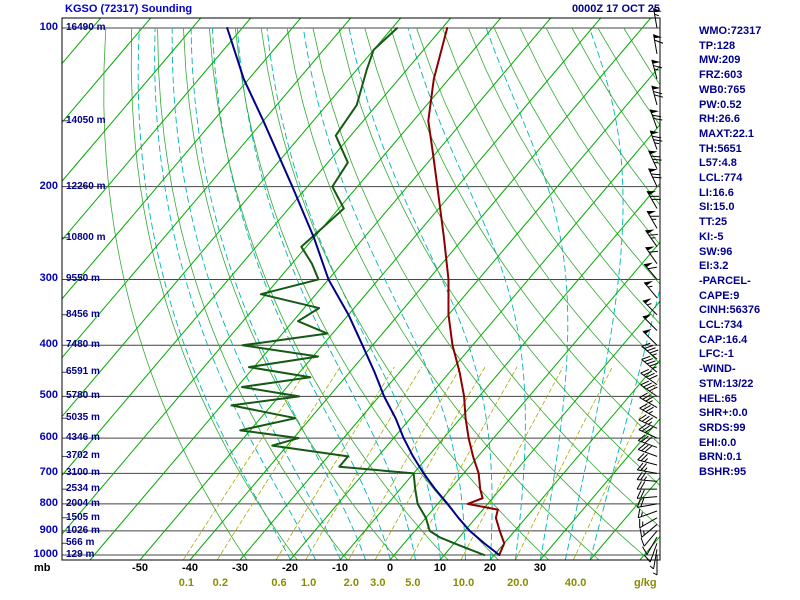 The image size is (800, 600). What do you see at coordinates (83, 396) in the screenshot?
I see `height-label: 5780 m` at bounding box center [83, 396].